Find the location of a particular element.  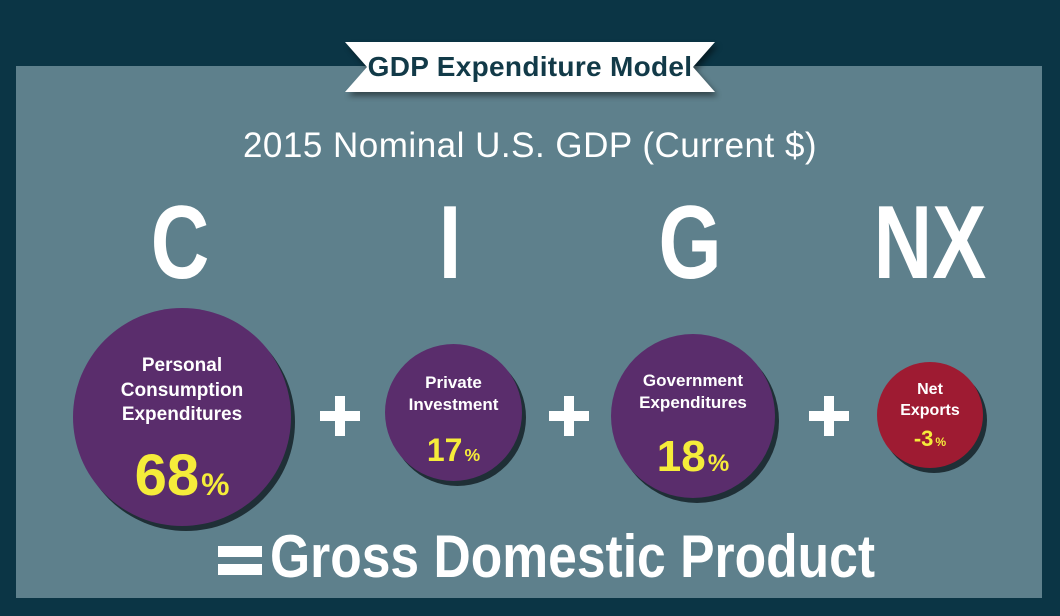

net-exports-percent: -3% is located at coordinates (930, 439).